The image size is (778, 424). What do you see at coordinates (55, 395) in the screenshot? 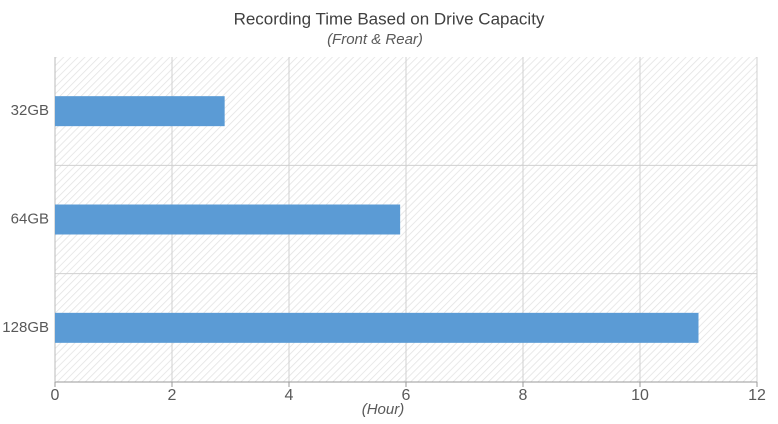
I see `x-tick-label: 0` at bounding box center [55, 395].